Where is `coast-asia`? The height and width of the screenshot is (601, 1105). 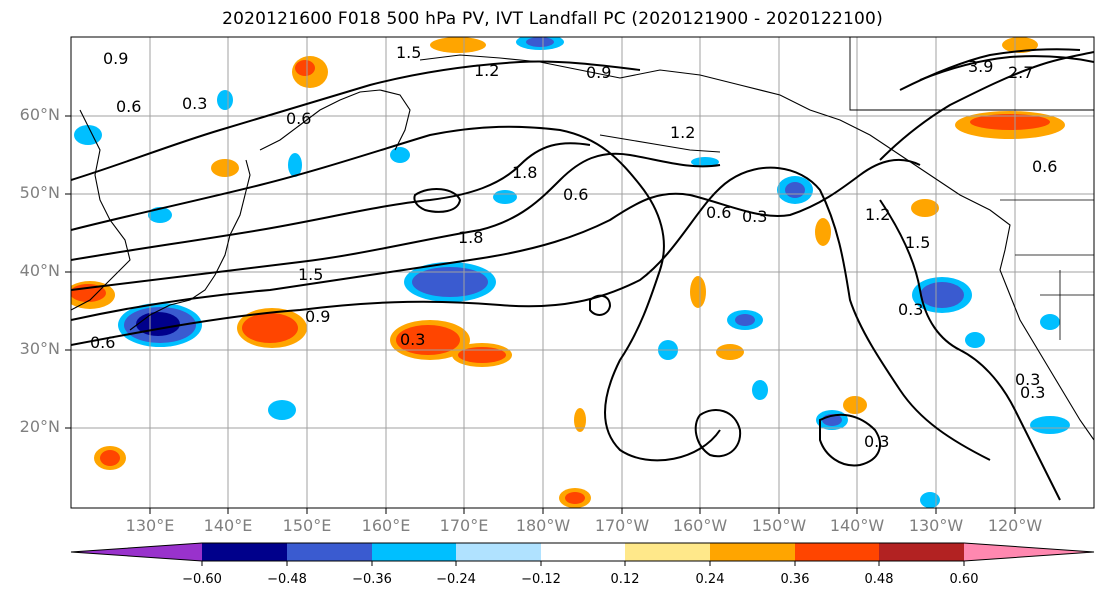 coast-asia is located at coordinates (101, 210).